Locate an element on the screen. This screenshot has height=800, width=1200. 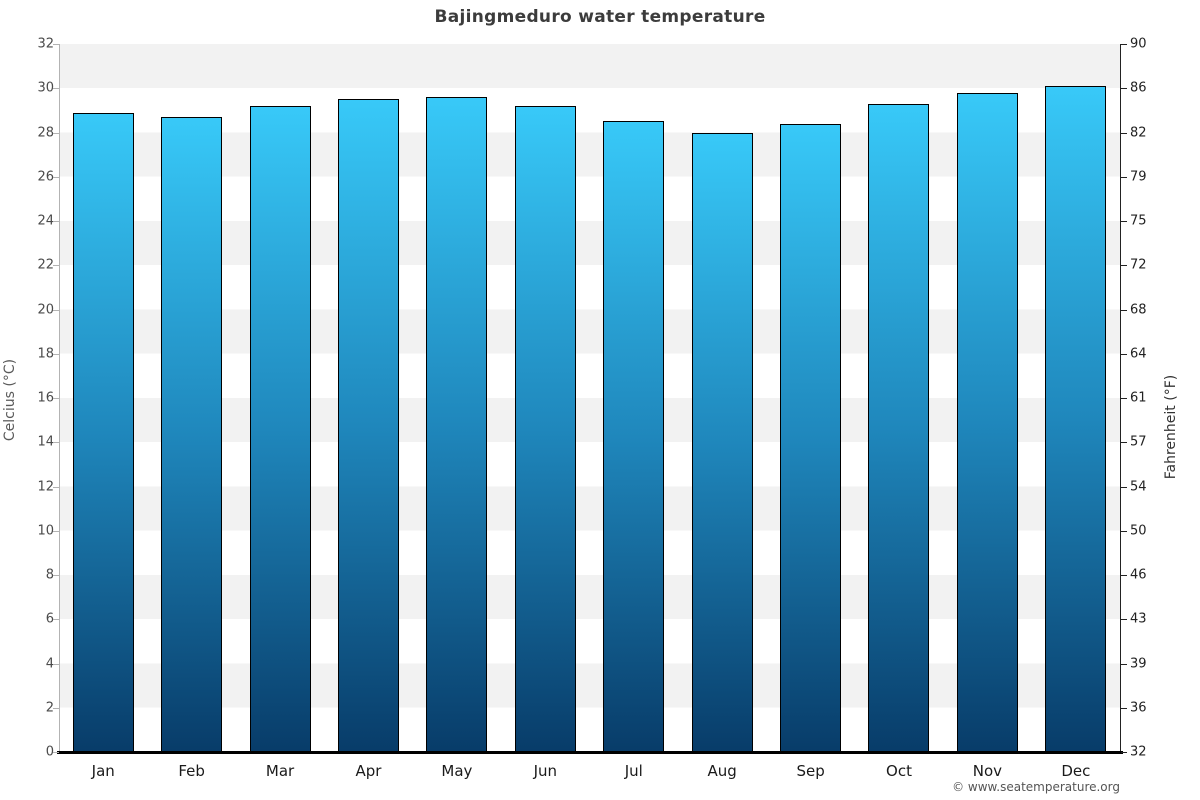
ytick-fahrenheit-39: 39 is located at coordinates (1138, 663).